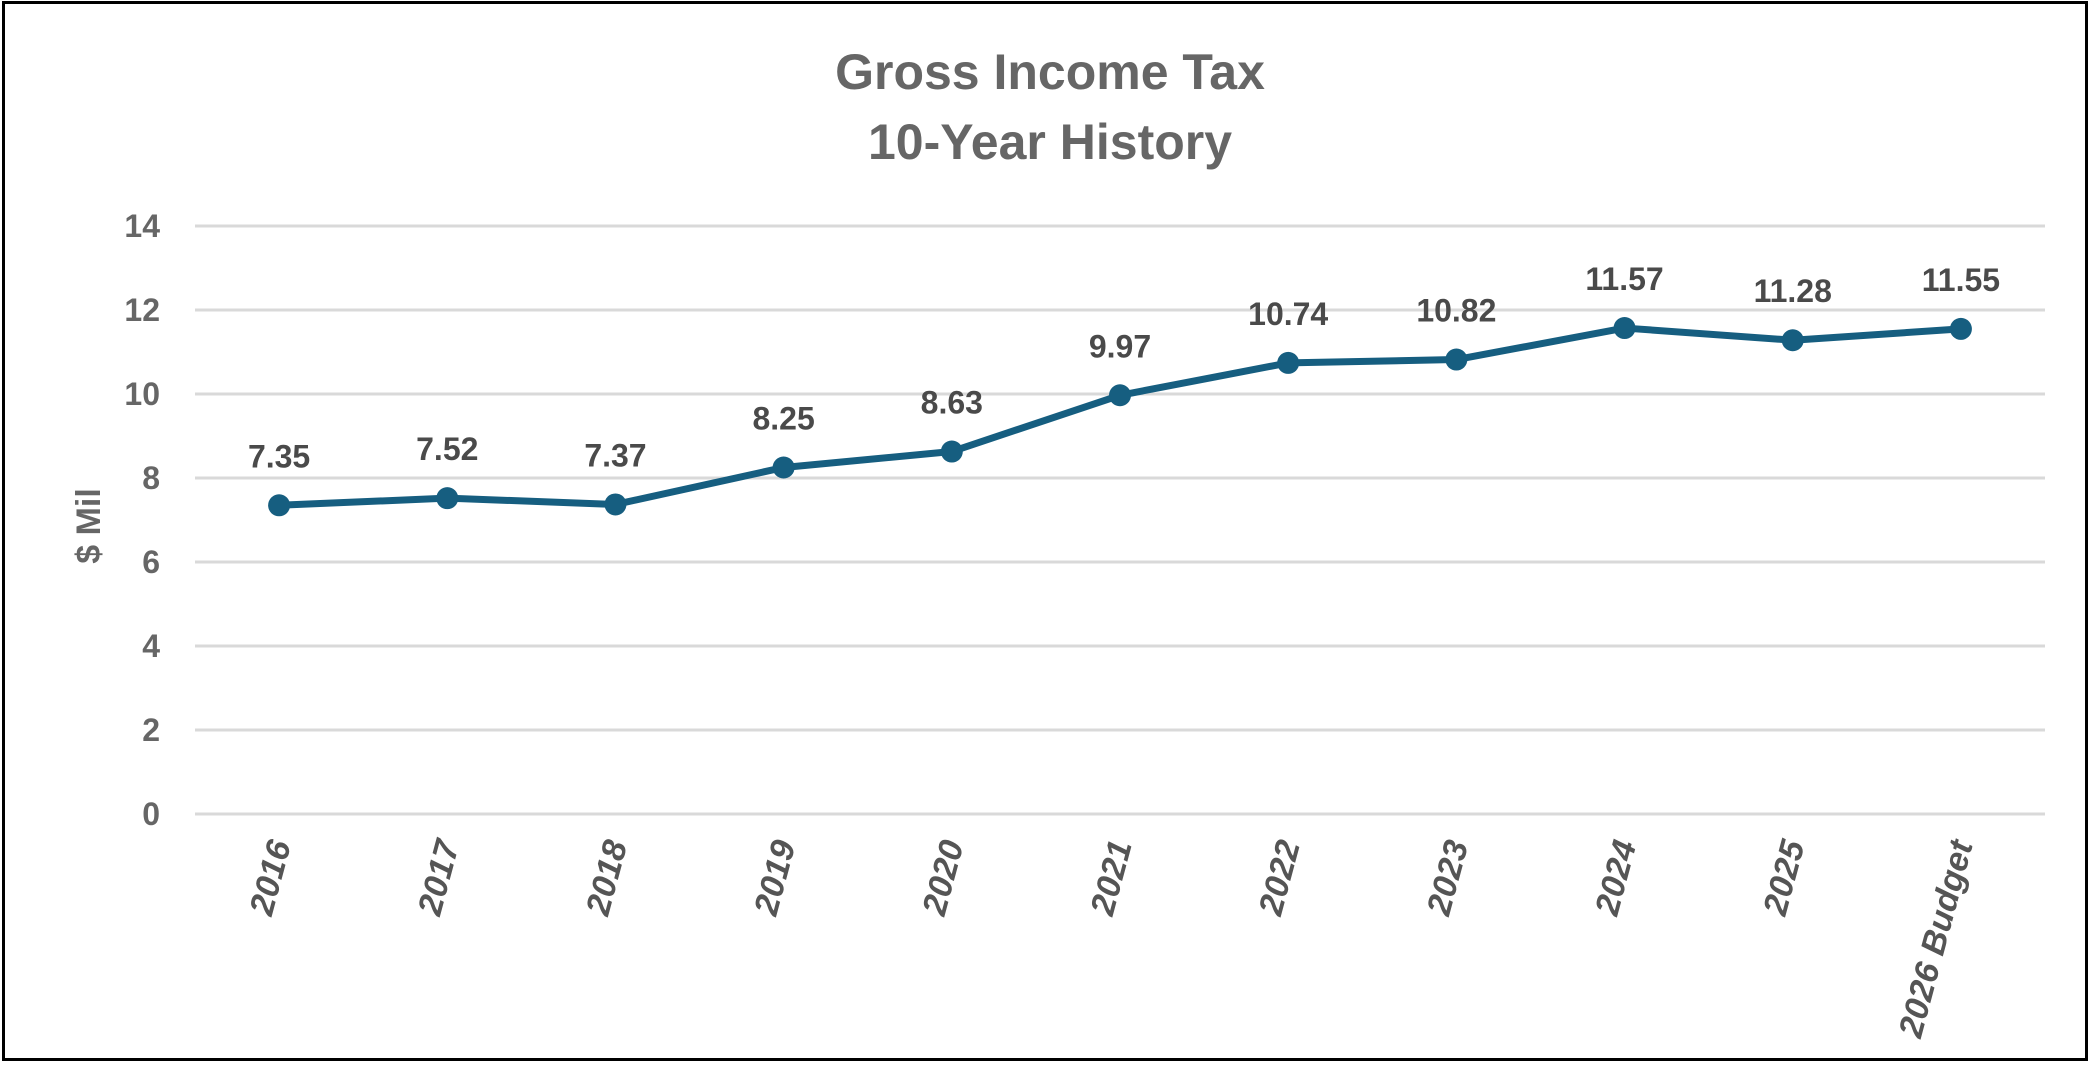 The image size is (2095, 1075). I want to click on data-label: 8.63, so click(952, 403).